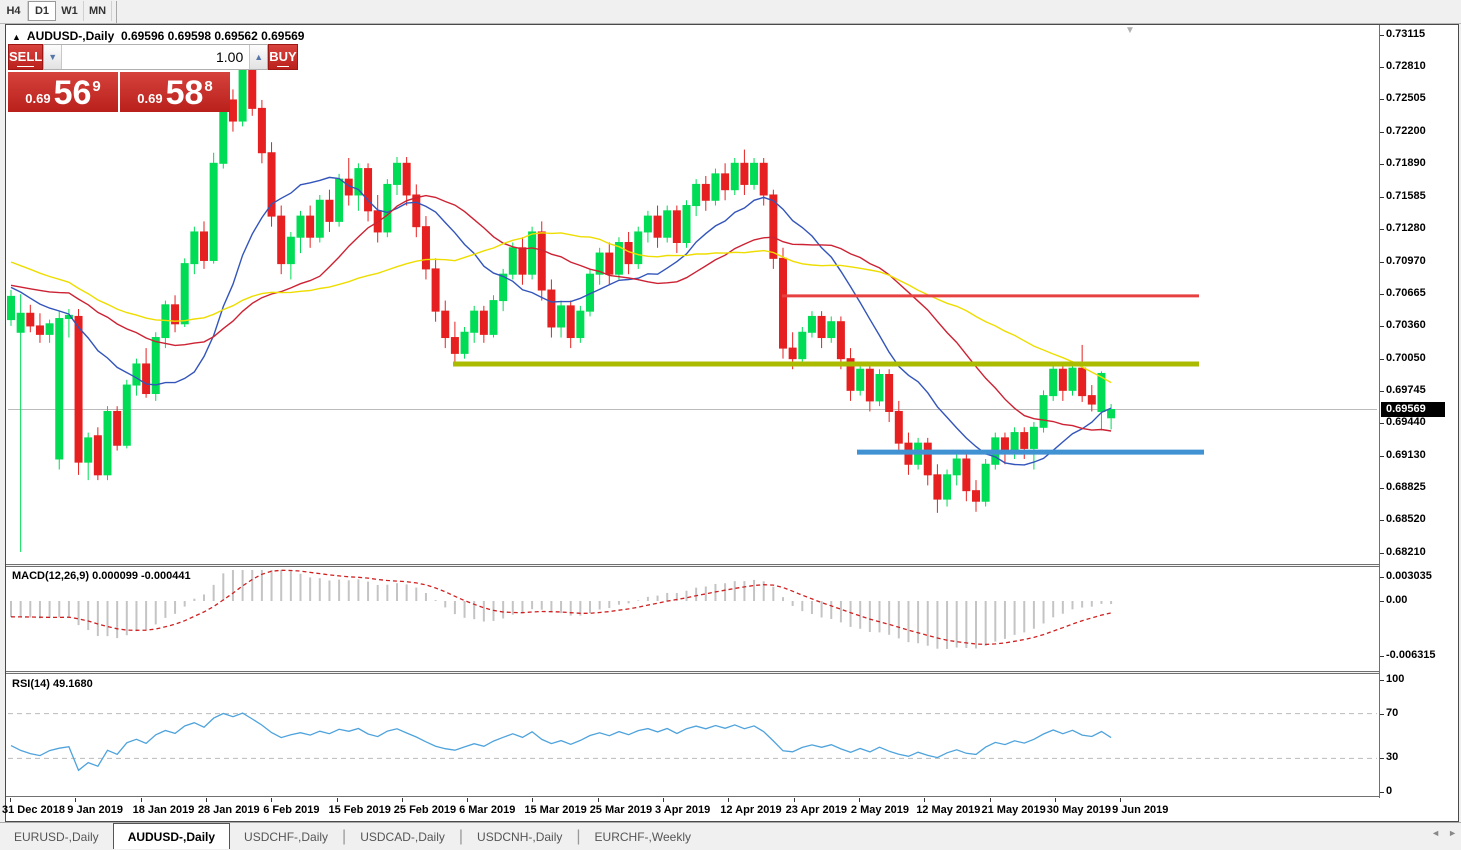 The height and width of the screenshot is (850, 1461). What do you see at coordinates (1406, 34) in the screenshot?
I see `price-axis-label: 0.73115` at bounding box center [1406, 34].